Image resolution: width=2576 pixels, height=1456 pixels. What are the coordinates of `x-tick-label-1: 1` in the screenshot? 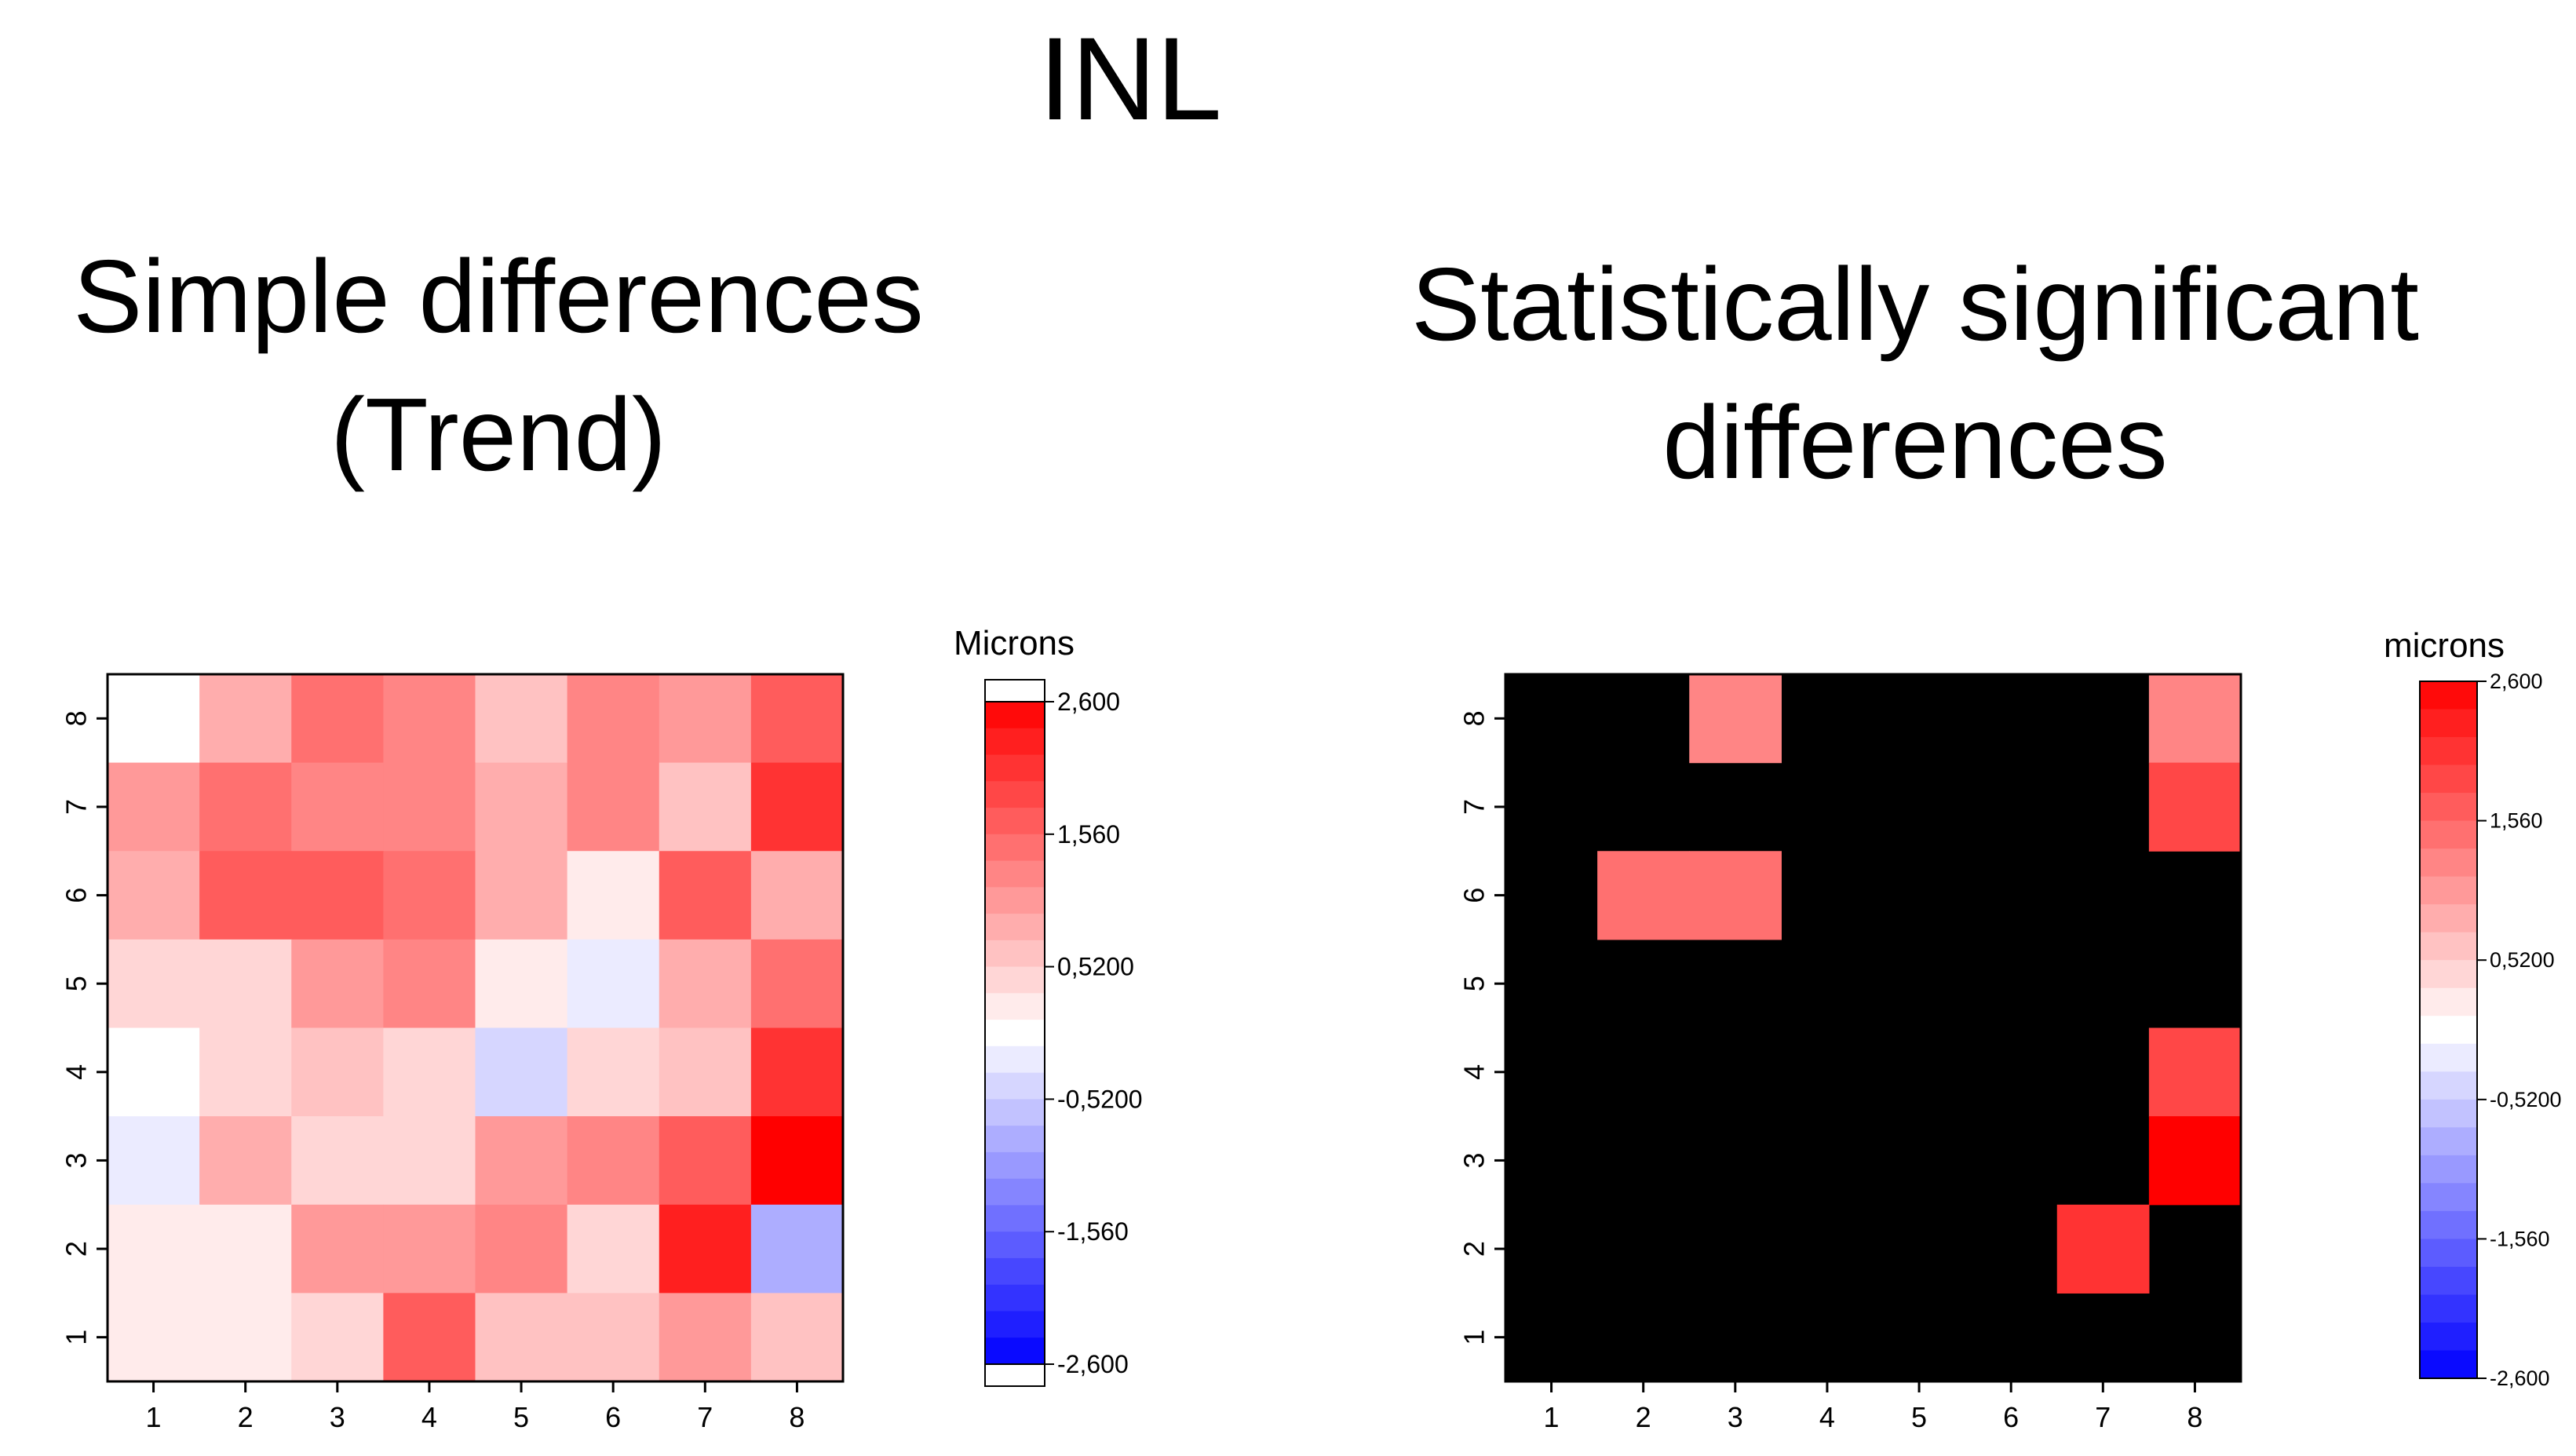 It's located at (1552, 1417).